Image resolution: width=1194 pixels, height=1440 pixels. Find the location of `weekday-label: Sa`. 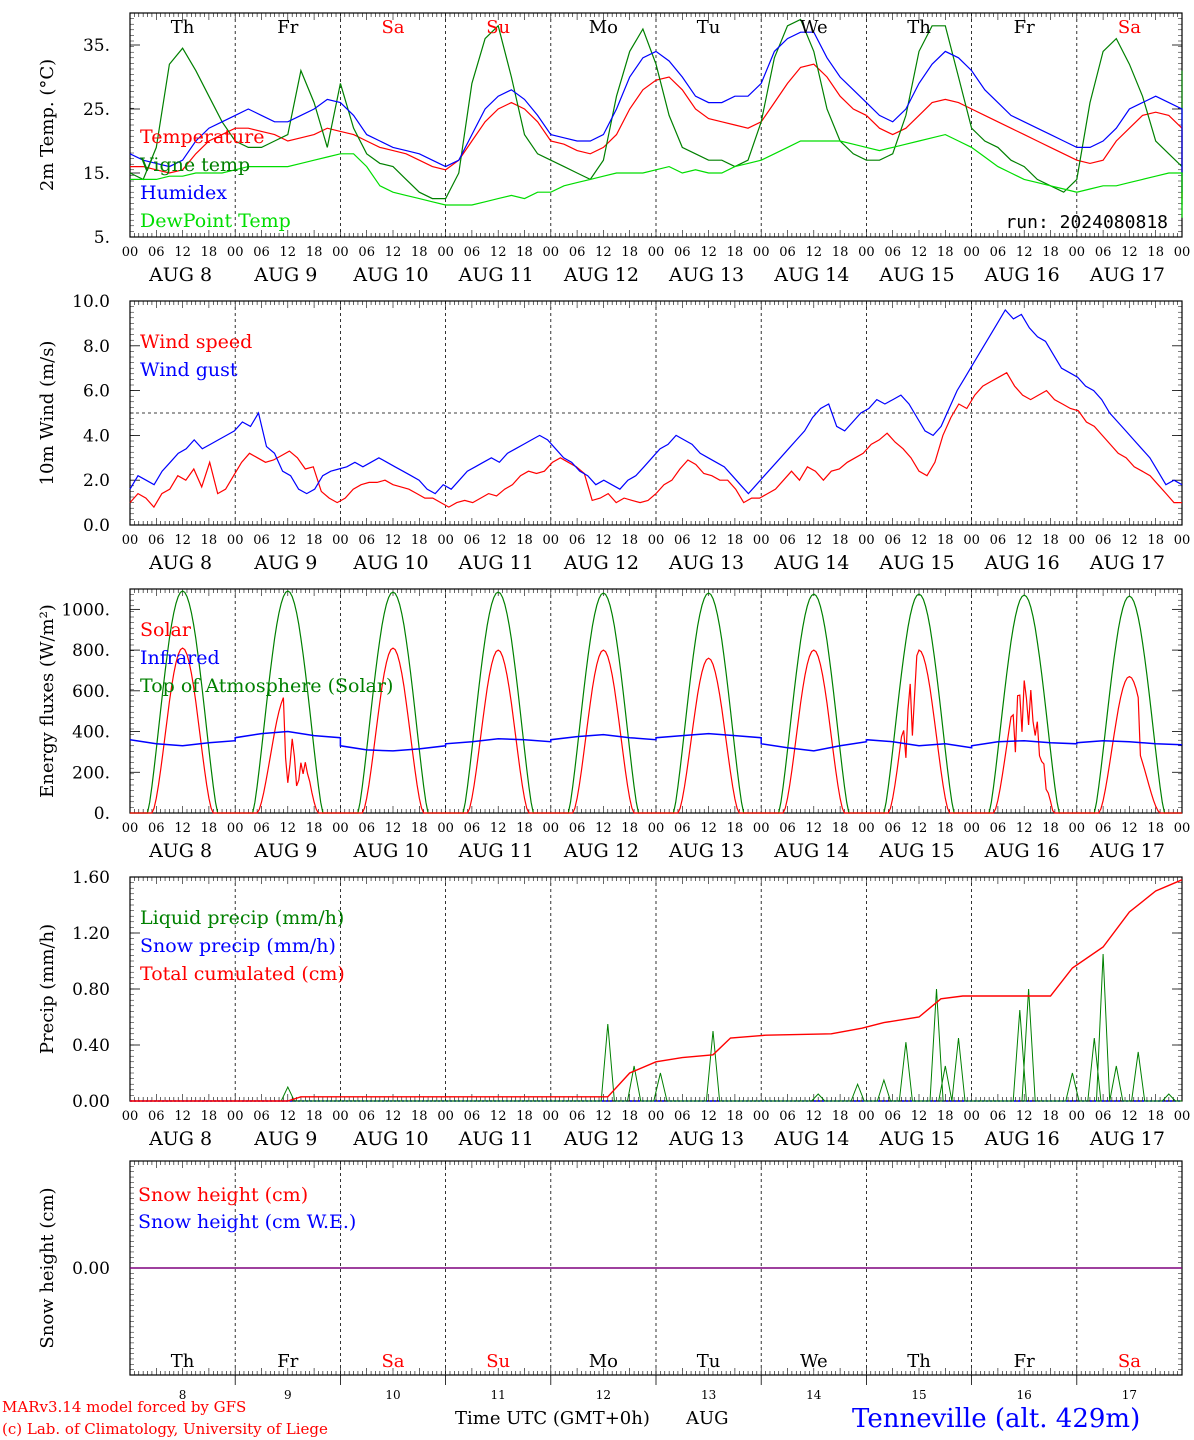

weekday-label: Sa is located at coordinates (1129, 1361).